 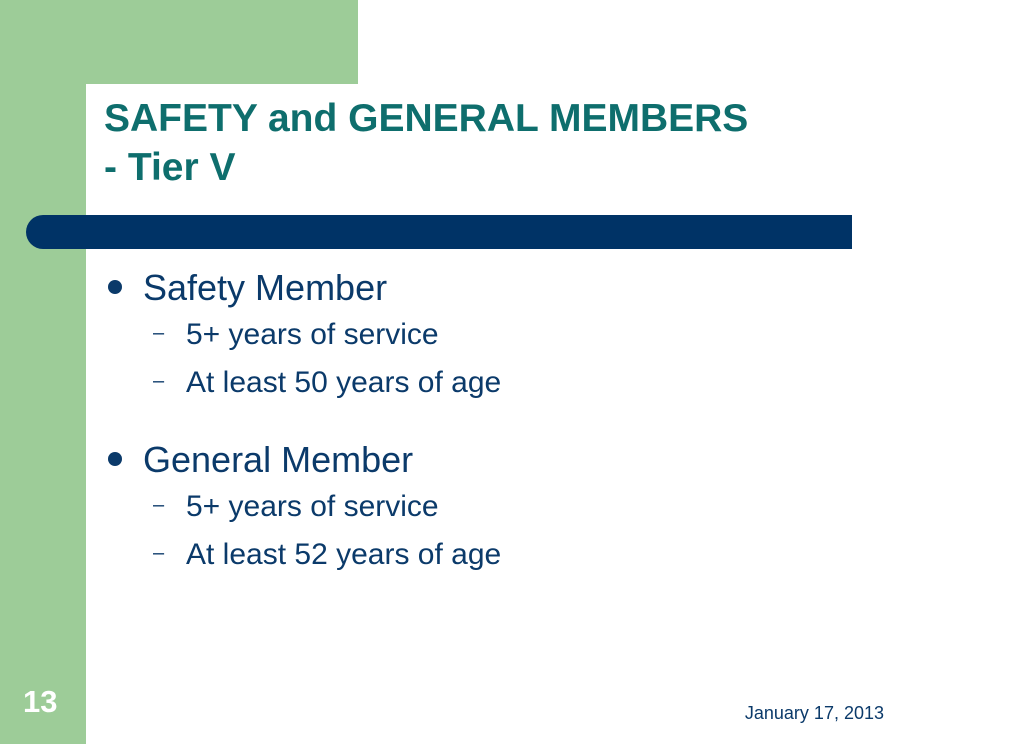 I want to click on sub-bullet-item: – At least 52 years of age, so click(x=484, y=556).